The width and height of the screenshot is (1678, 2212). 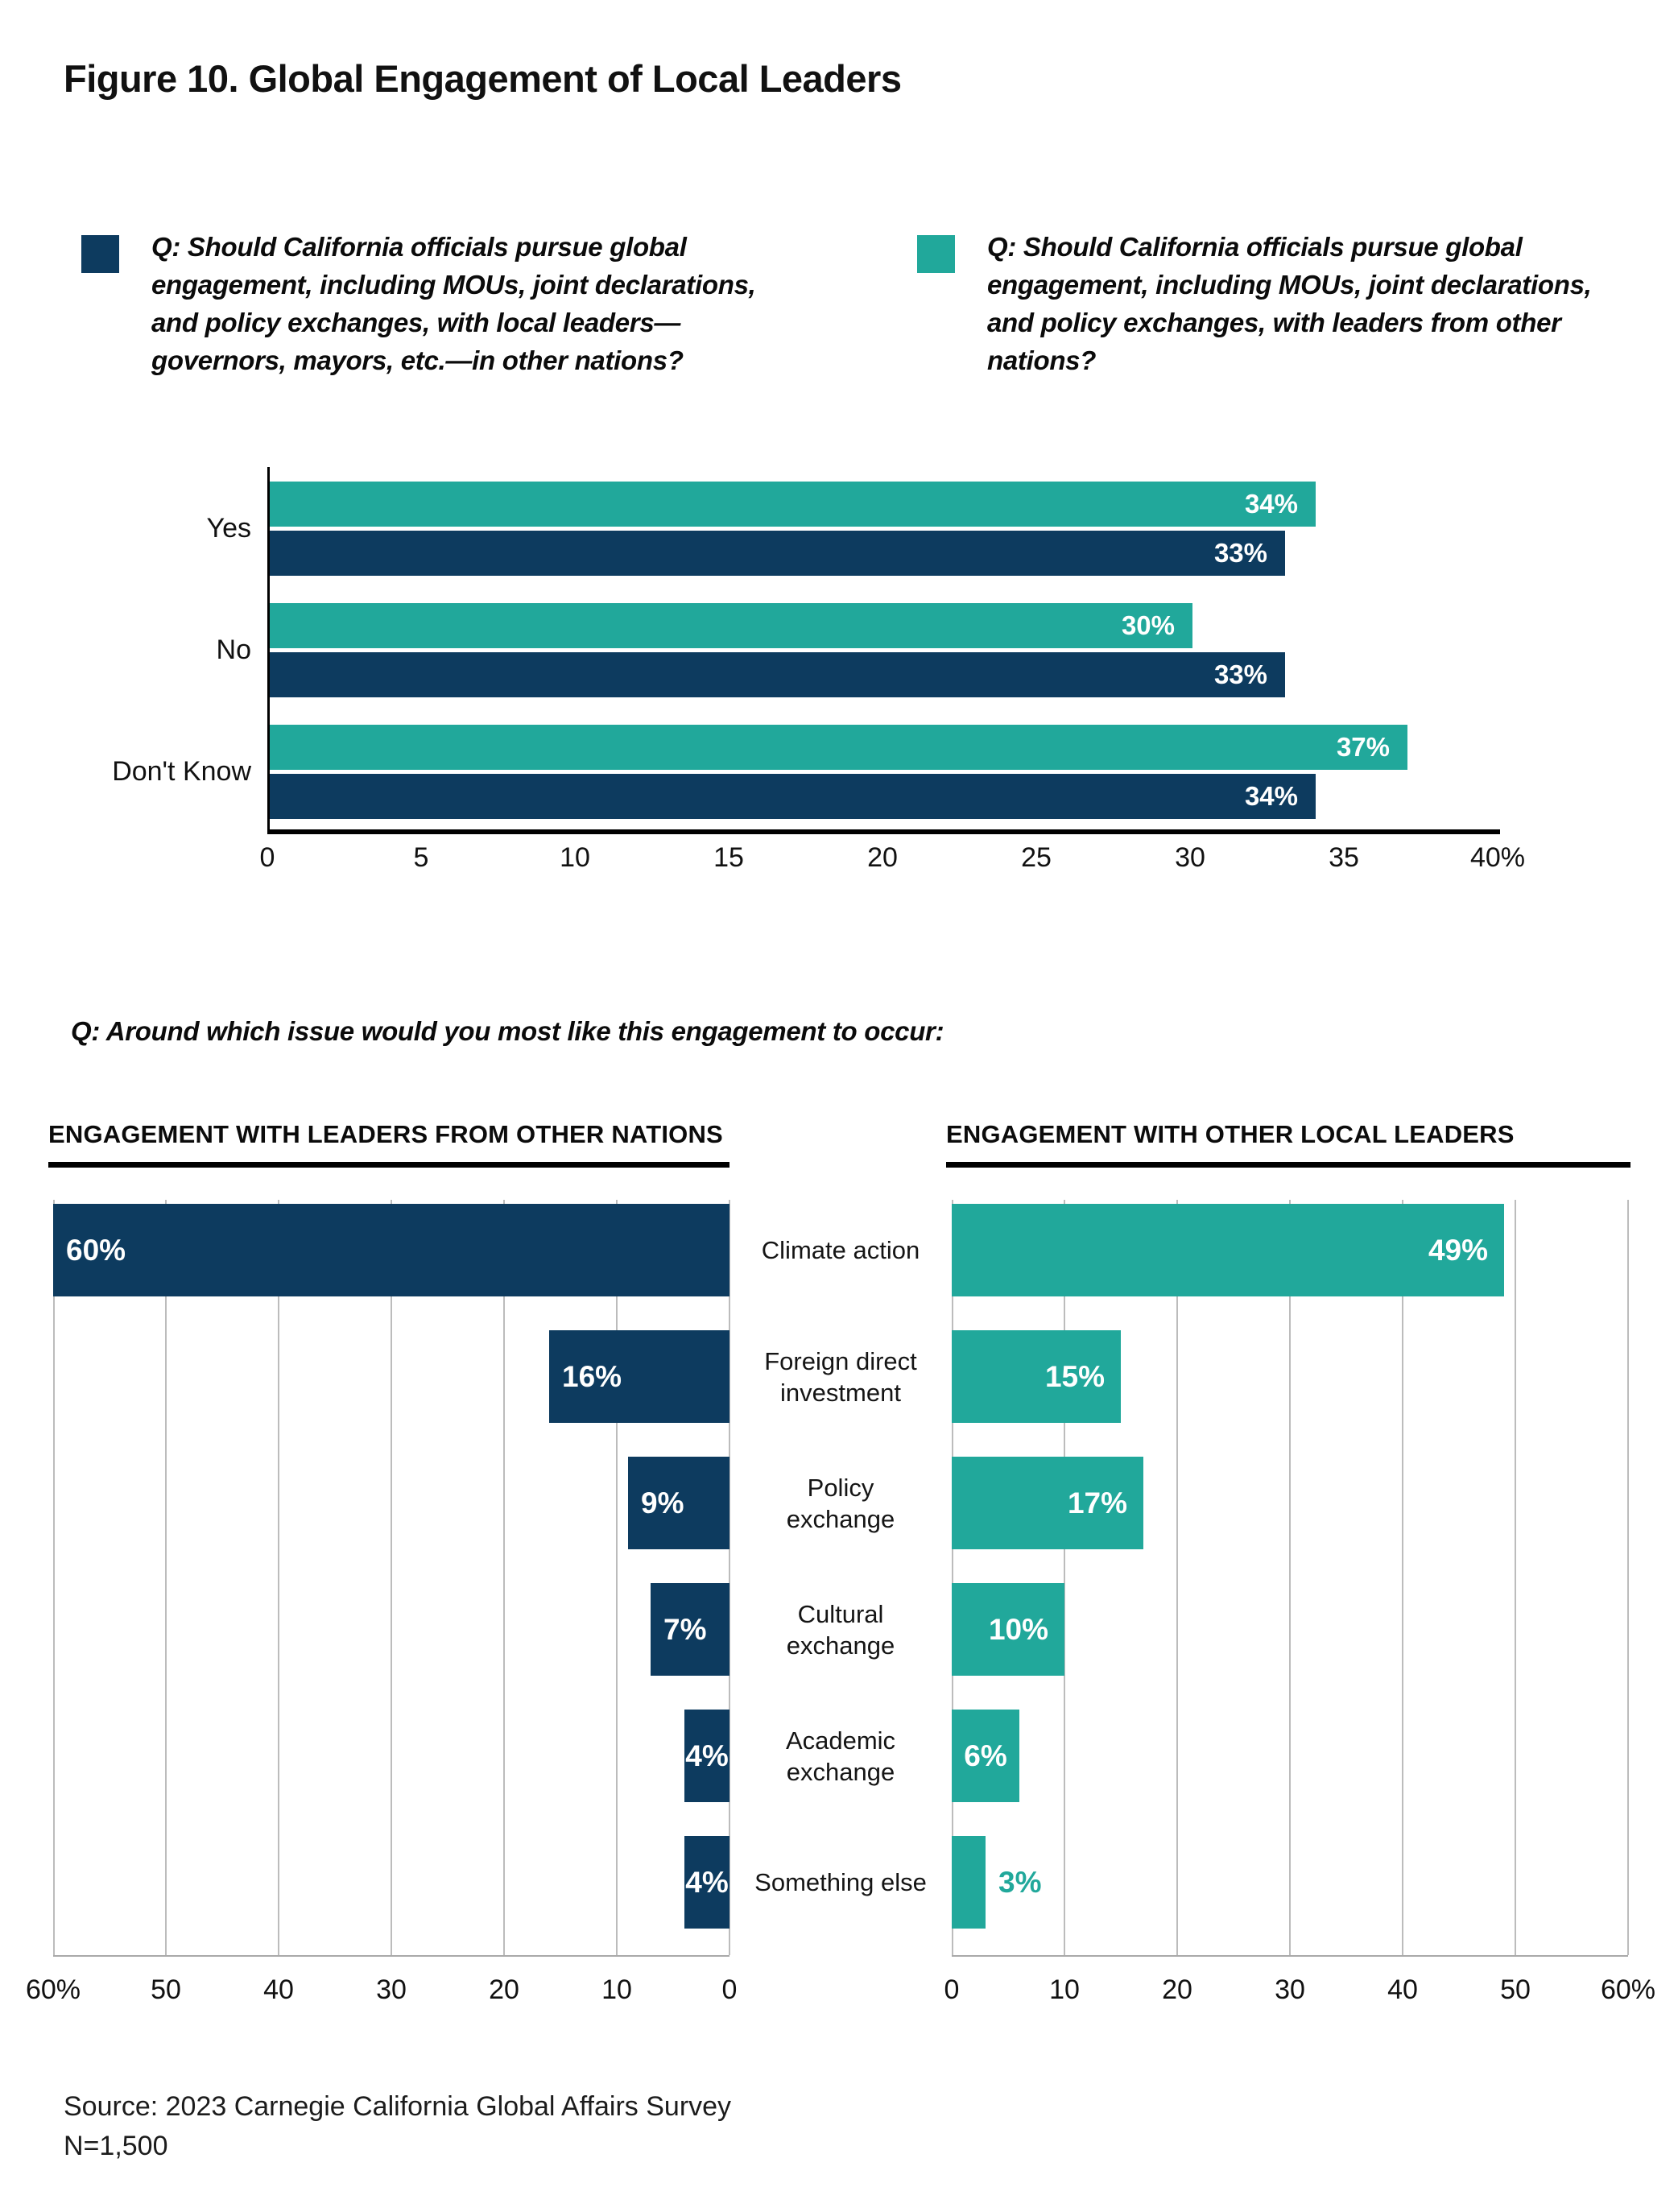 What do you see at coordinates (421, 857) in the screenshot?
I see `top-chart-x-tick: 5` at bounding box center [421, 857].